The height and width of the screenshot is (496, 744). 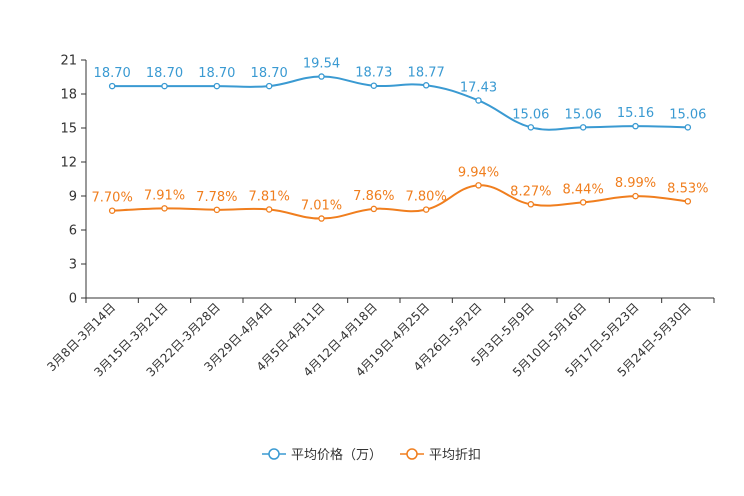 What do you see at coordinates (635, 113) in the screenshot?
I see `data-label-price: 15.16` at bounding box center [635, 113].